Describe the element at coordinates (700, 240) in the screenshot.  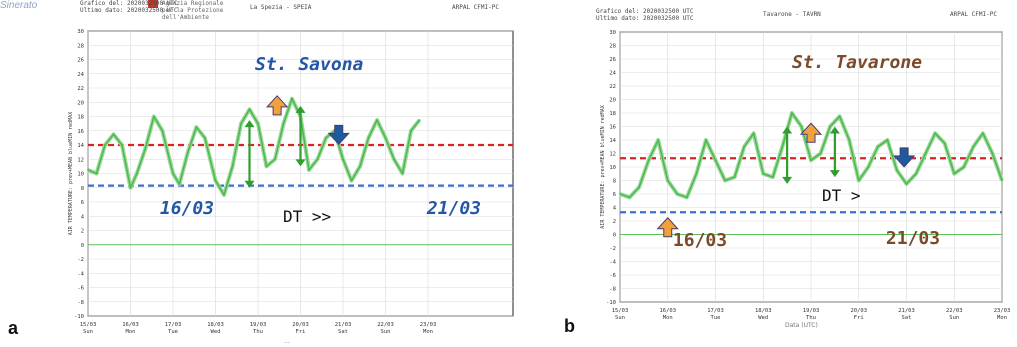
I see `date-start-label: 16/03` at that location.